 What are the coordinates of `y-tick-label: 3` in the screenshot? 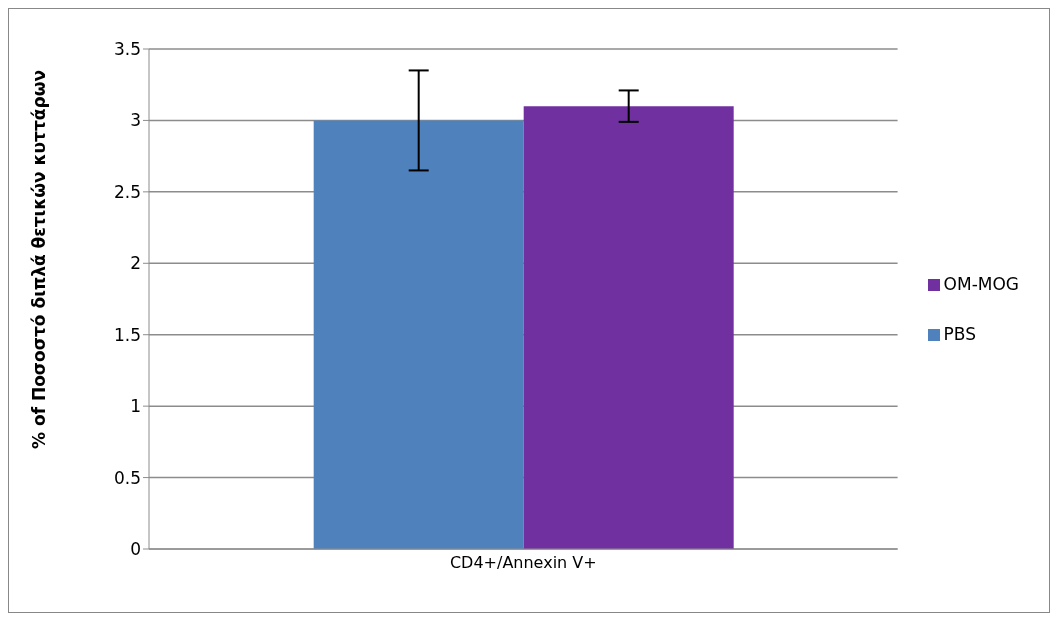 It's located at (135, 120).